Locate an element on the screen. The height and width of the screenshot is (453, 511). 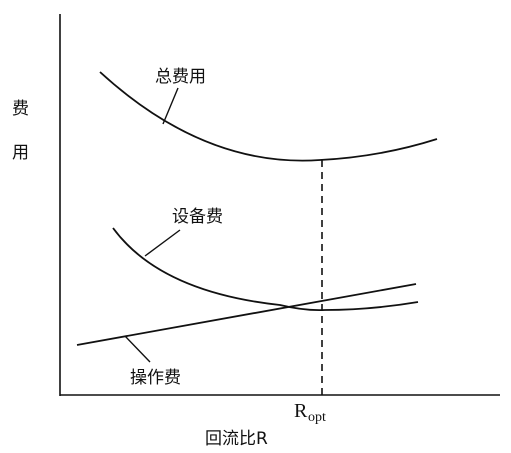
curve-label: 总费用 is located at coordinates (180, 77).